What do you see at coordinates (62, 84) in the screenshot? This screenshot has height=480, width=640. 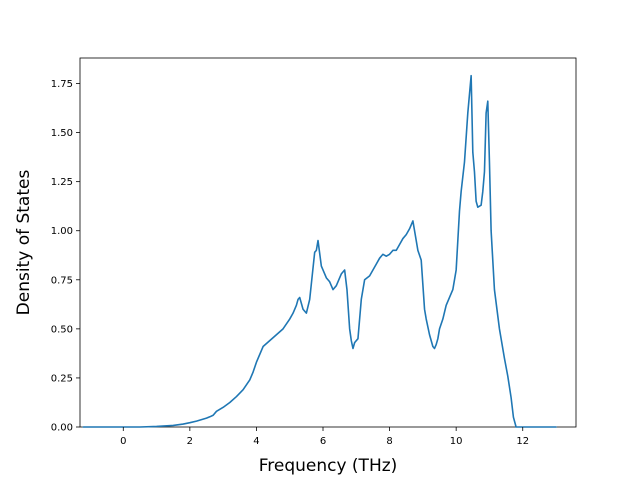 I see `y-tick-label: 1.75` at bounding box center [62, 84].